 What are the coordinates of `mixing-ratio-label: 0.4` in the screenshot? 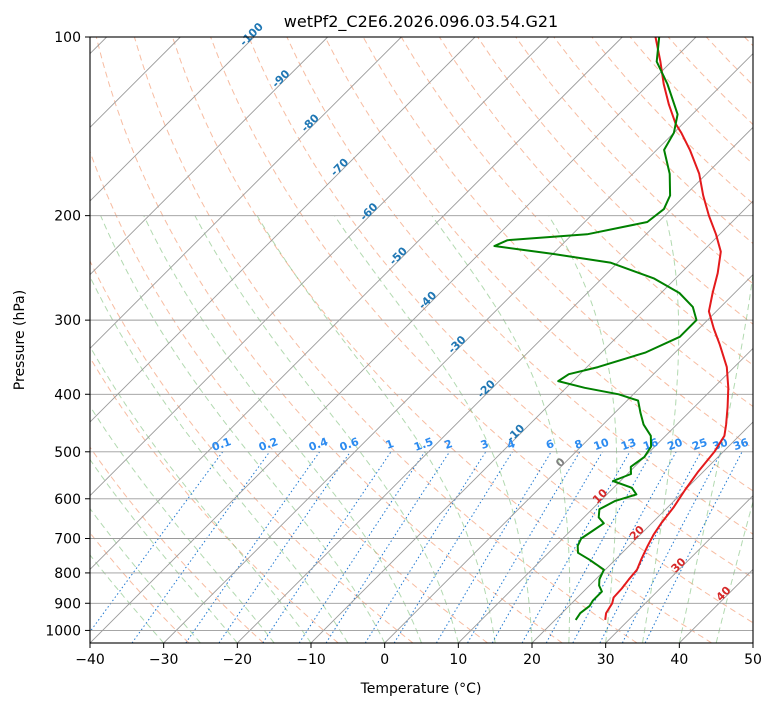 It's located at (318, 444).